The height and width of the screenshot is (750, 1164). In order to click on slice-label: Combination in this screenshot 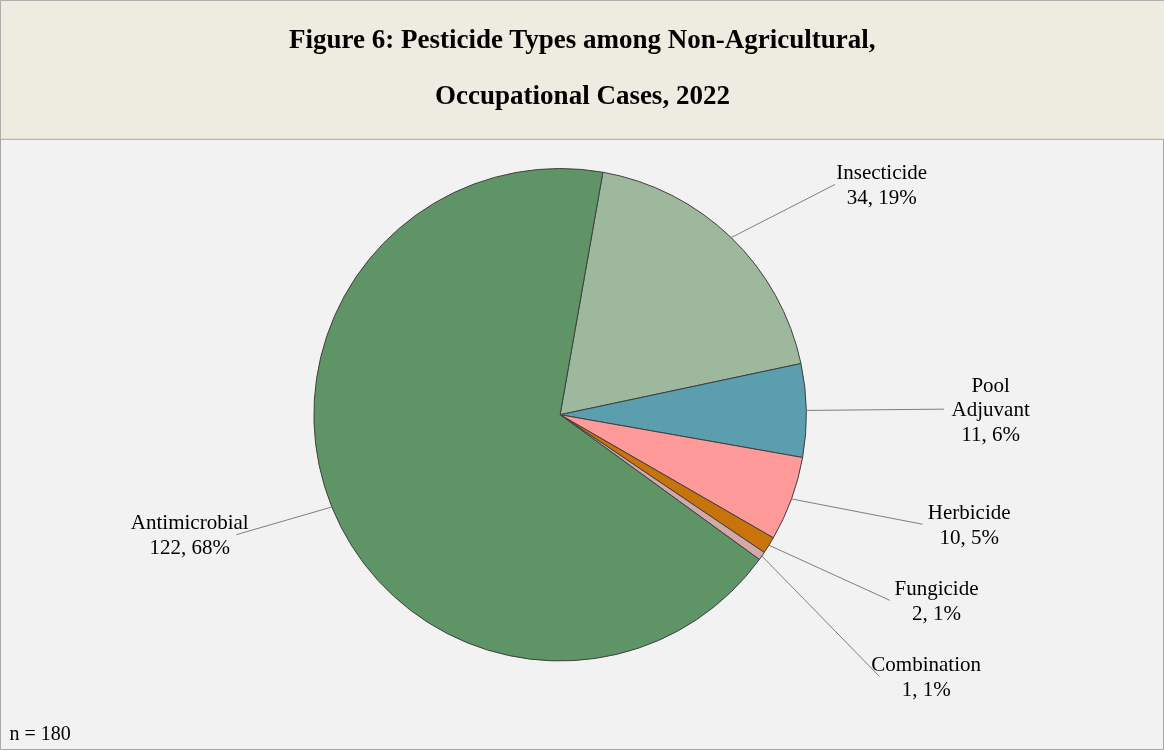, I will do `click(926, 664)`.